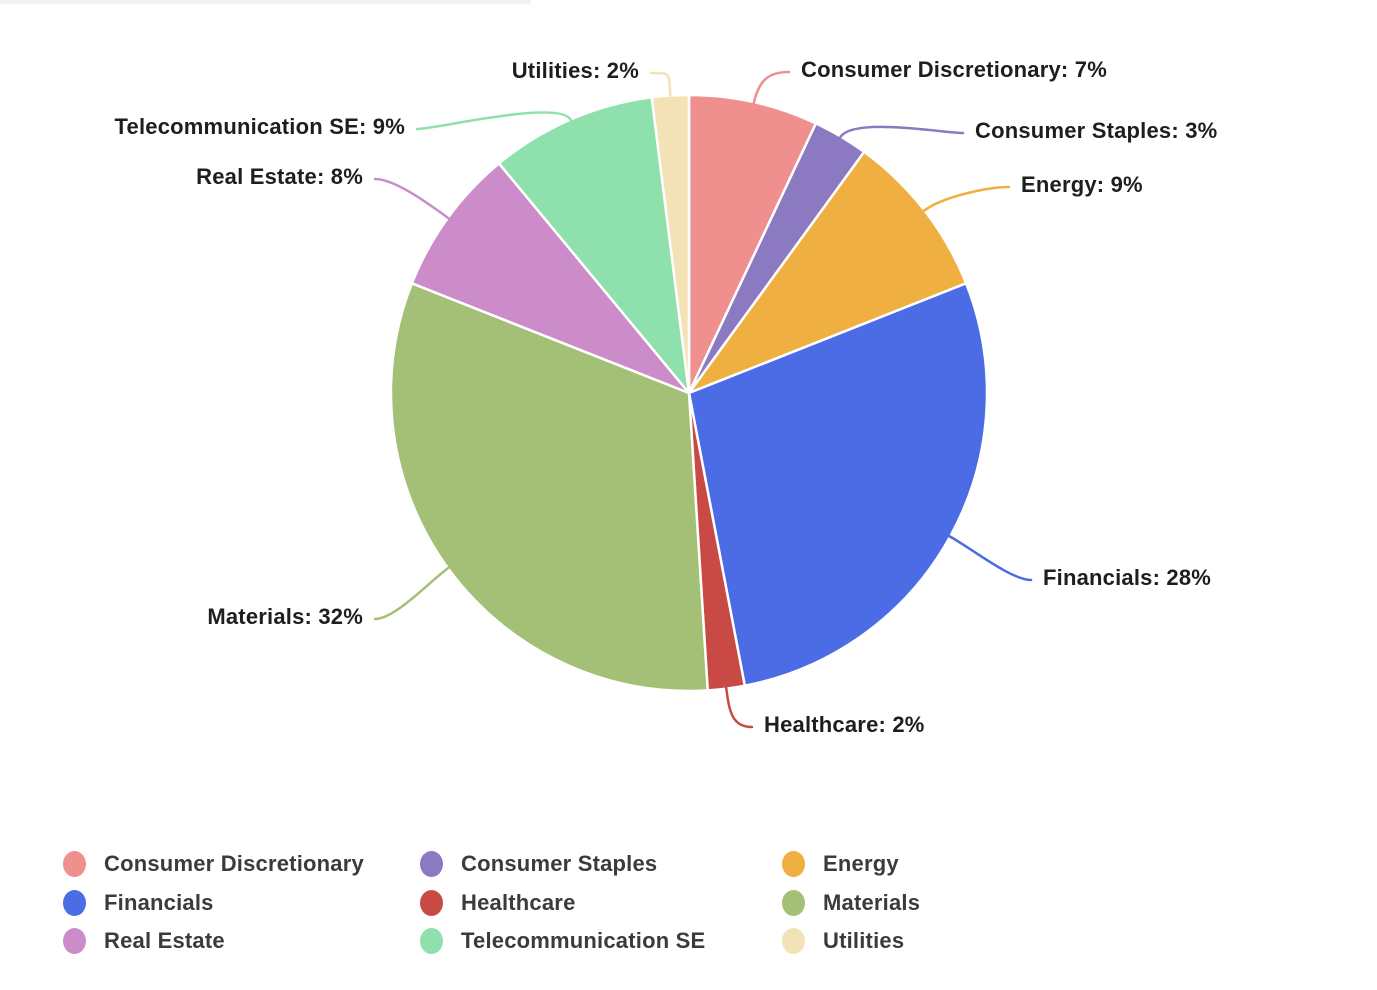 The height and width of the screenshot is (990, 1377). I want to click on legend-item-materials: Materials, so click(851, 903).